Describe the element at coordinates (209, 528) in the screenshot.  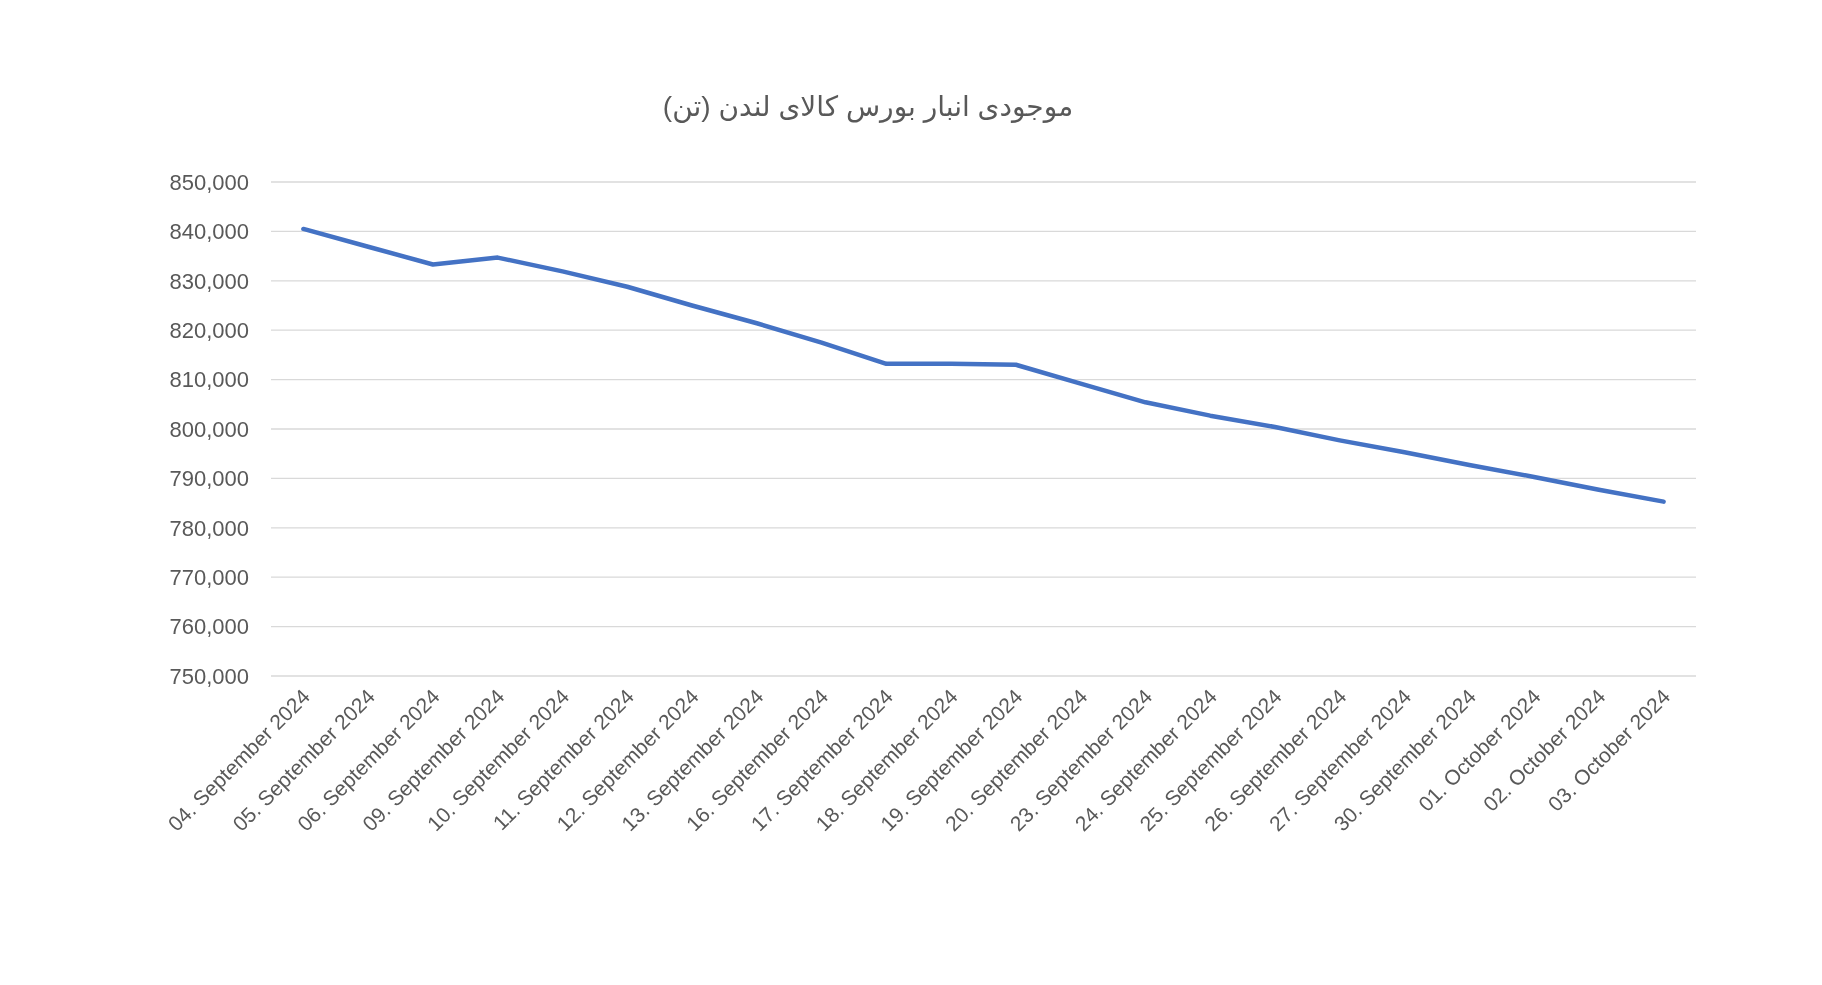
I see `y-tick-label: 780,000` at that location.